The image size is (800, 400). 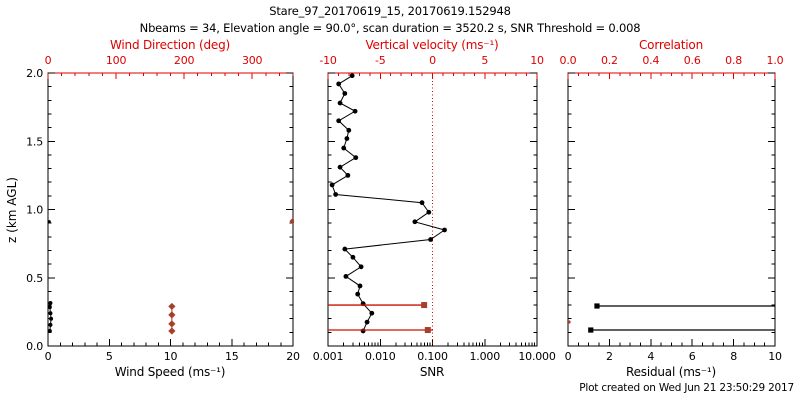 What do you see at coordinates (380, 356) in the screenshot?
I see `svg-text: 0.010` at bounding box center [380, 356].